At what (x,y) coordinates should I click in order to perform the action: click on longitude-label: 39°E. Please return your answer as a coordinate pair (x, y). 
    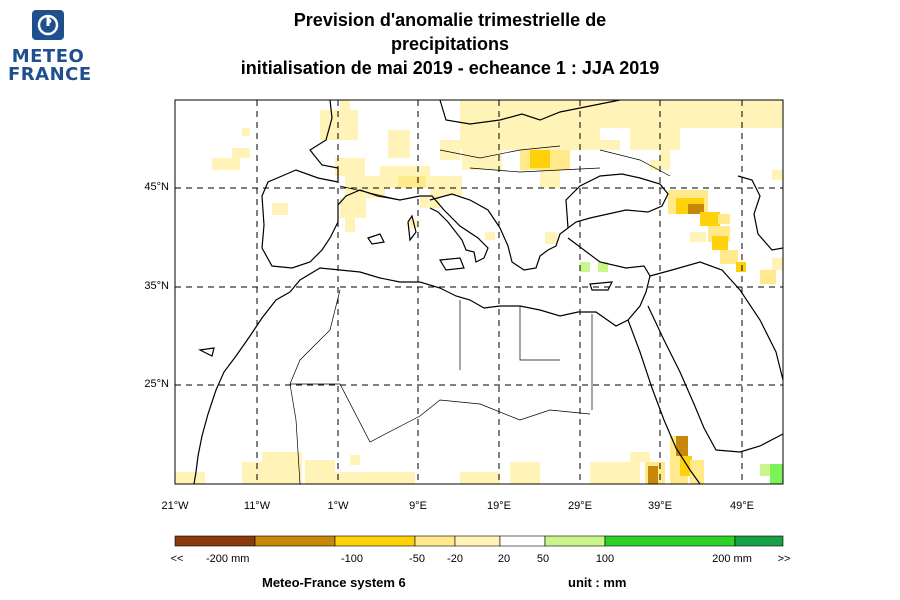
    Looking at the image, I should click on (660, 506).